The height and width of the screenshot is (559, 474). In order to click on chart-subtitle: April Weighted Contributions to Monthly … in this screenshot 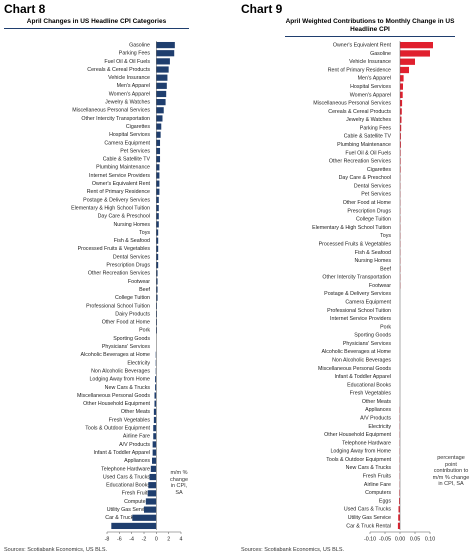, I will do `click(370, 27)`.